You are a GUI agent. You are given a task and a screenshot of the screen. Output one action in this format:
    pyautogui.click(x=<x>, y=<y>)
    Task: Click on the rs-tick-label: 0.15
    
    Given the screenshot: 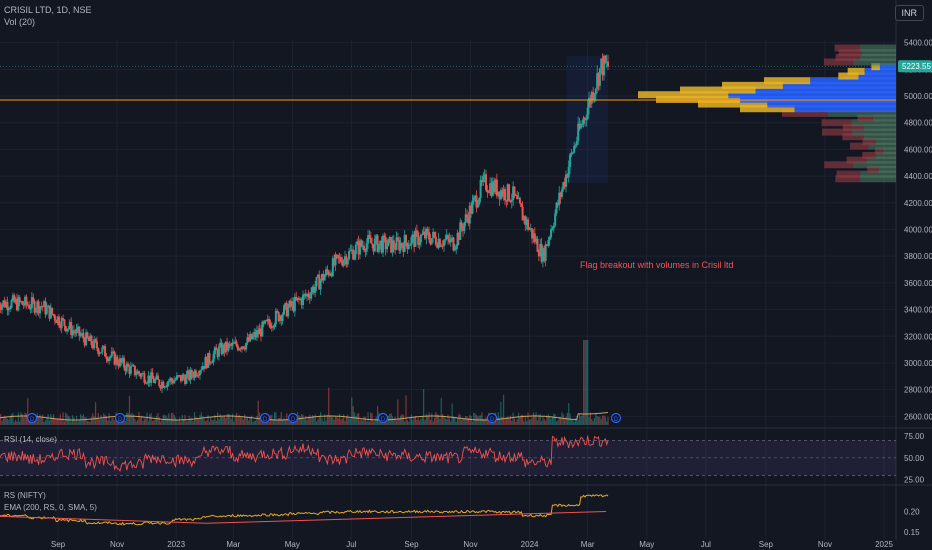 What is the action you would take?
    pyautogui.click(x=912, y=532)
    